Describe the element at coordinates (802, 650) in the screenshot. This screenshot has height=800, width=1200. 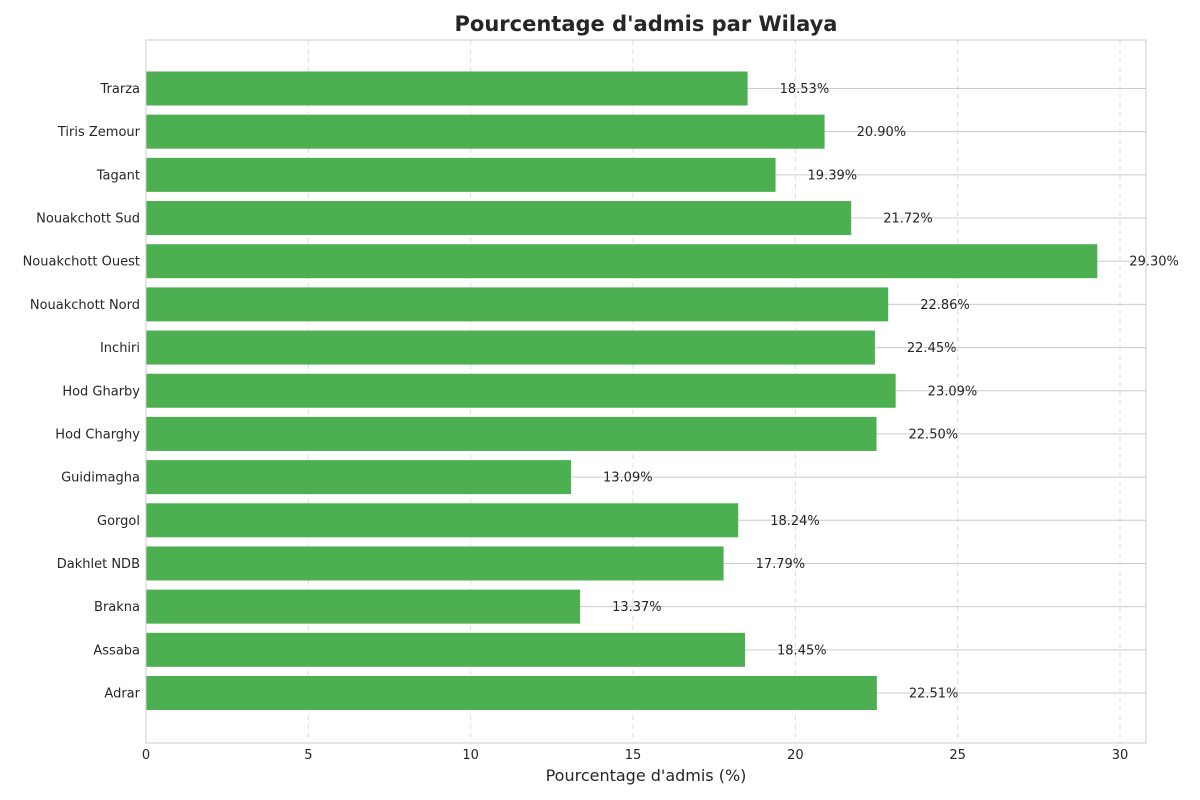
I see `data-label: 18.45%` at that location.